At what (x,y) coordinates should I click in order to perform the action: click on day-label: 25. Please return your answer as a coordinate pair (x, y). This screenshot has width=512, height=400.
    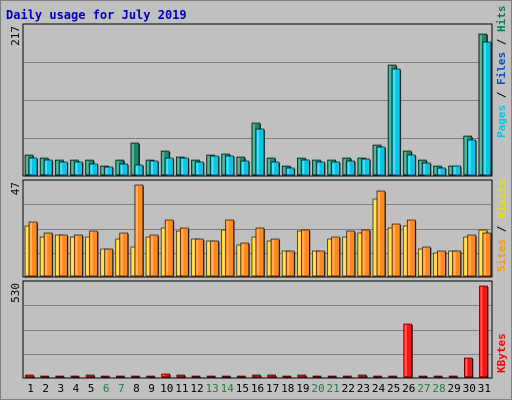
    Looking at the image, I should click on (393, 388).